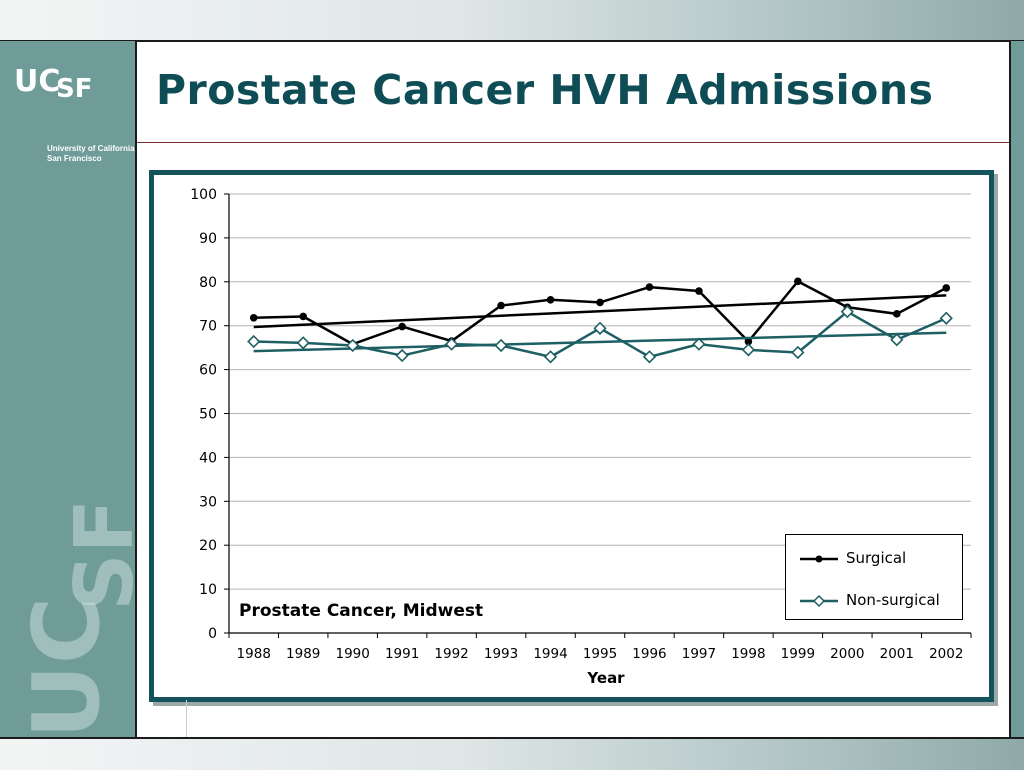 This screenshot has width=1024, height=770. Describe the element at coordinates (402, 654) in the screenshot. I see `x-tick-label-1991: 1991` at that location.